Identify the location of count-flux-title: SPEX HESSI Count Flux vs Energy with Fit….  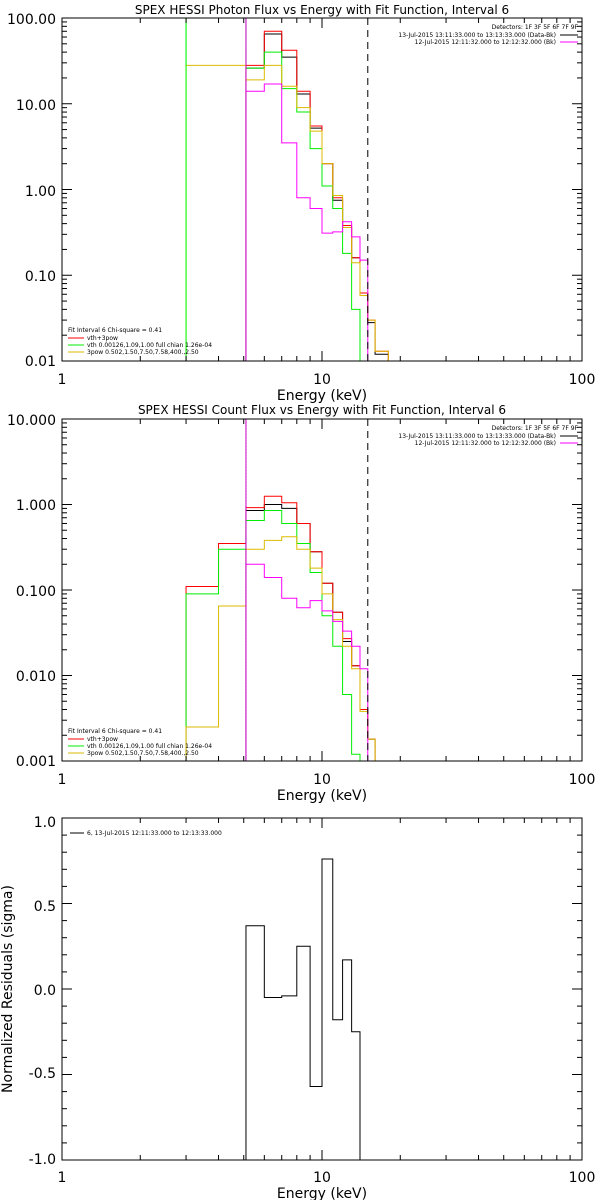
(322, 410).